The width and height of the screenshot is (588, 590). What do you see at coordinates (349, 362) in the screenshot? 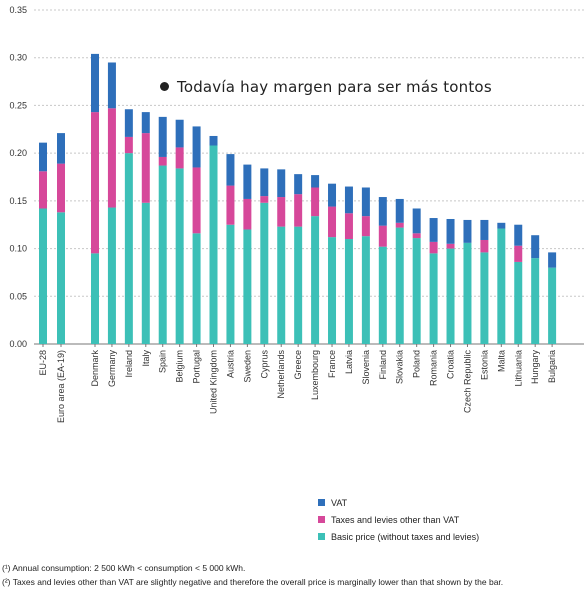
I see `x-tick-label: Latvia` at bounding box center [349, 362].